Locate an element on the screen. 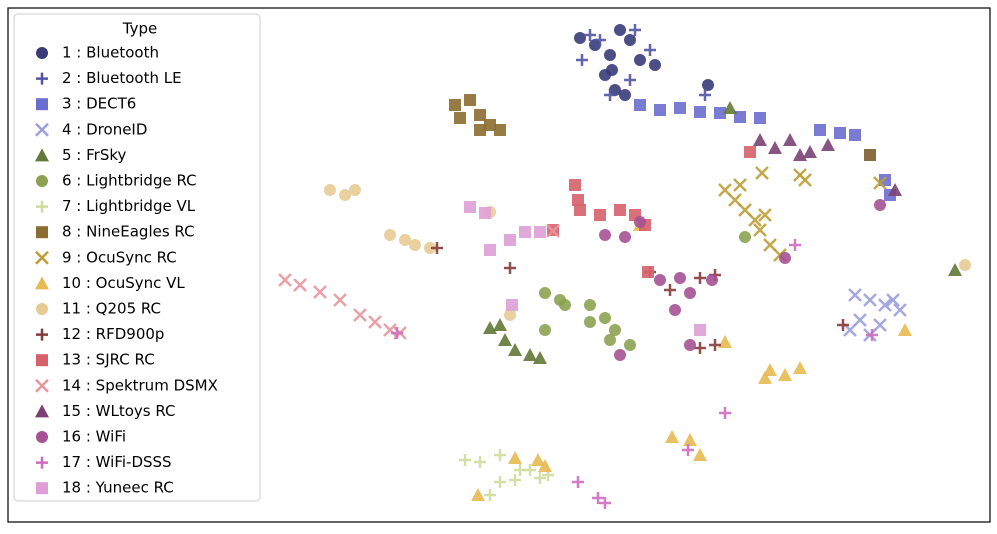  legend-title: Type is located at coordinates (139, 29).